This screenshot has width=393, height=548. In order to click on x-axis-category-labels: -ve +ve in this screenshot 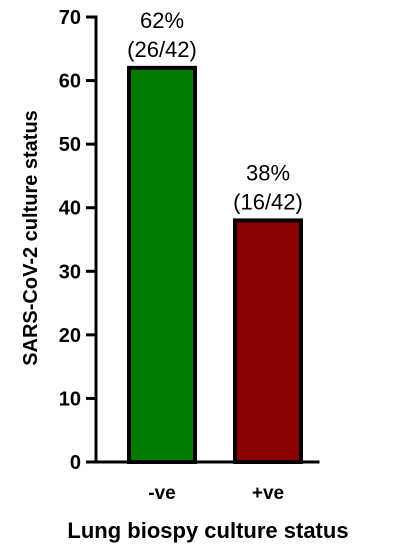, I will do `click(216, 493)`.